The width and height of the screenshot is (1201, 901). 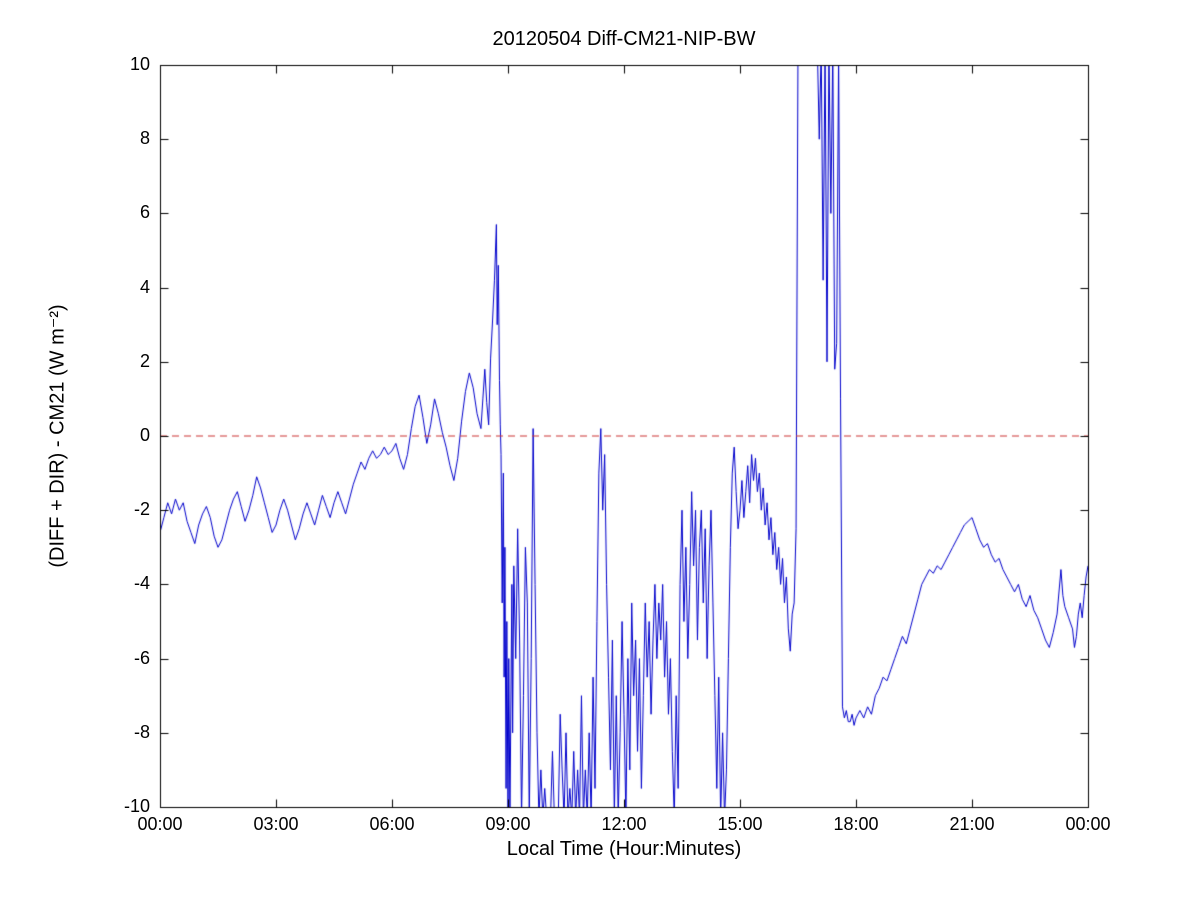 What do you see at coordinates (141, 509) in the screenshot?
I see `y-tick-label: -2` at bounding box center [141, 509].